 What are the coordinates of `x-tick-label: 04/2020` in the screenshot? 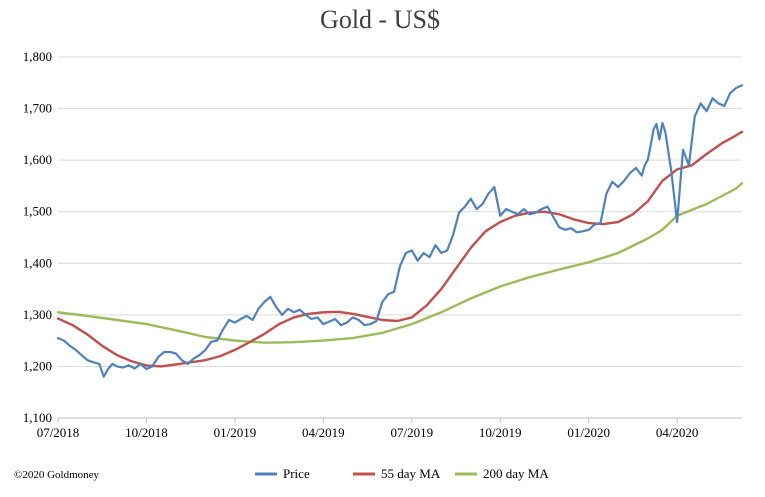 It's located at (677, 432).